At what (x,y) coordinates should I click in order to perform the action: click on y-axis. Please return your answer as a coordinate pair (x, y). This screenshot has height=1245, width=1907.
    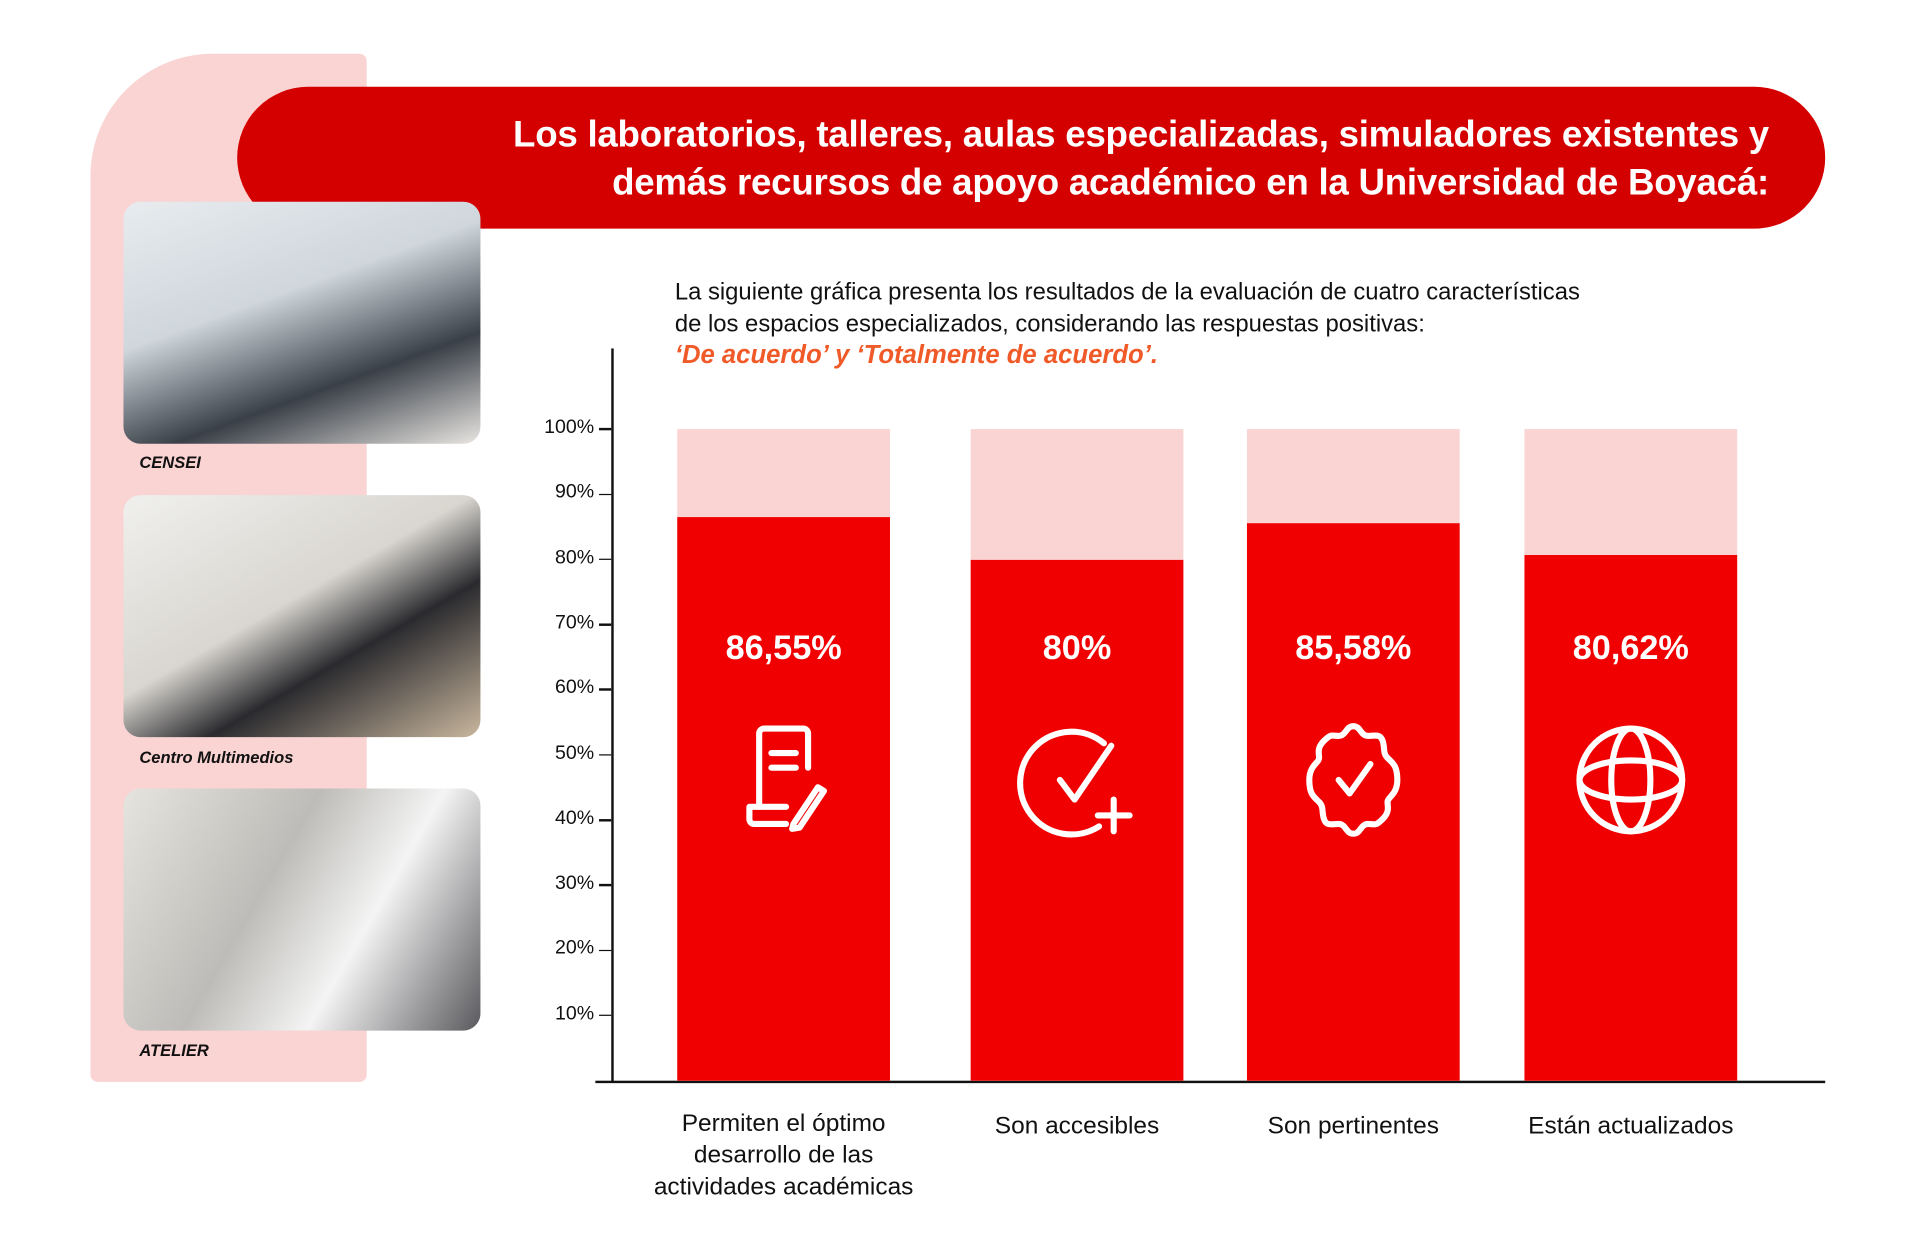
    Looking at the image, I should click on (612, 715).